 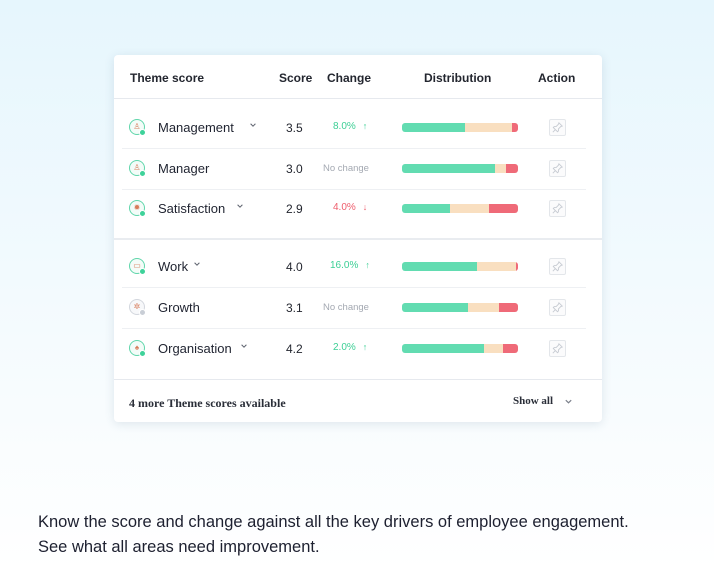 I want to click on header-score: Score, so click(x=296, y=78).